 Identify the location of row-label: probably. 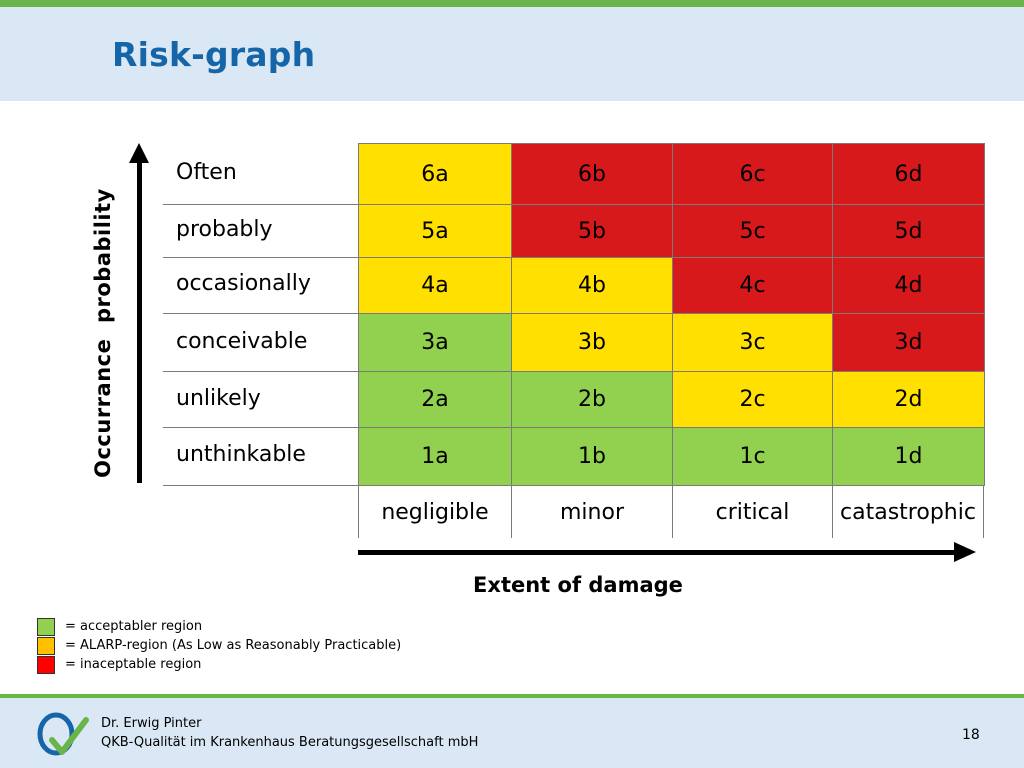
(224, 229).